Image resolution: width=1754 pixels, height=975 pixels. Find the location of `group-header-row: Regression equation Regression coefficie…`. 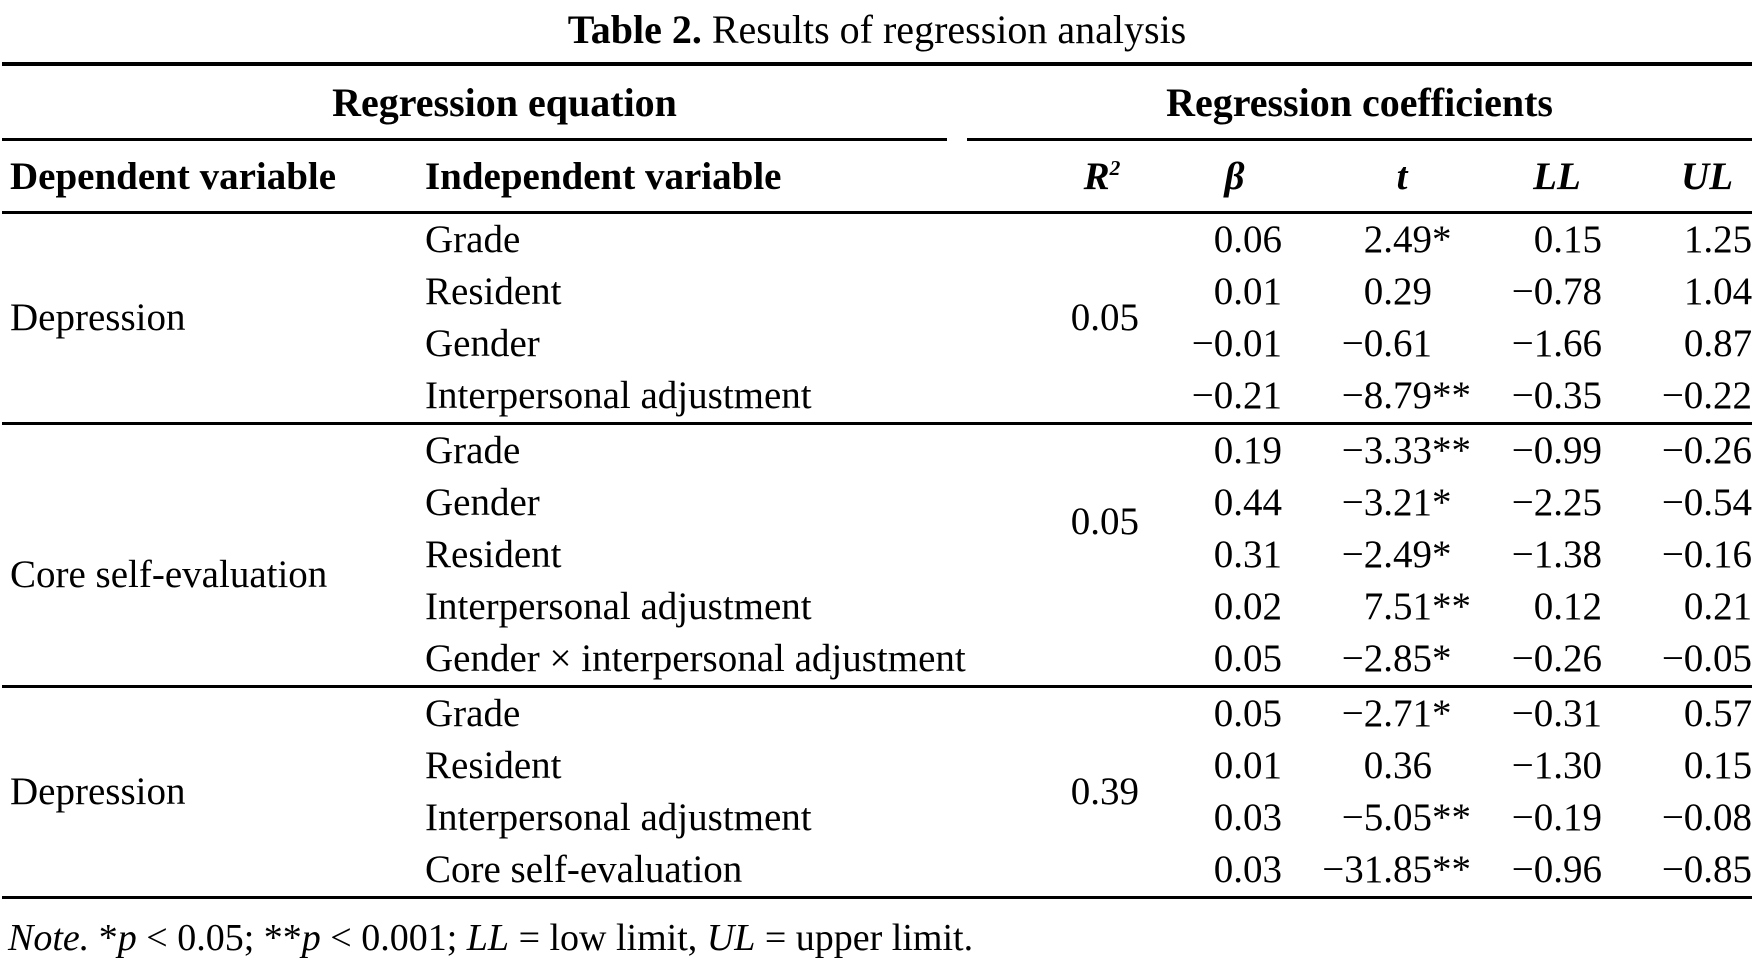

group-header-row: Regression equation Regression coefficie… is located at coordinates (877, 102).